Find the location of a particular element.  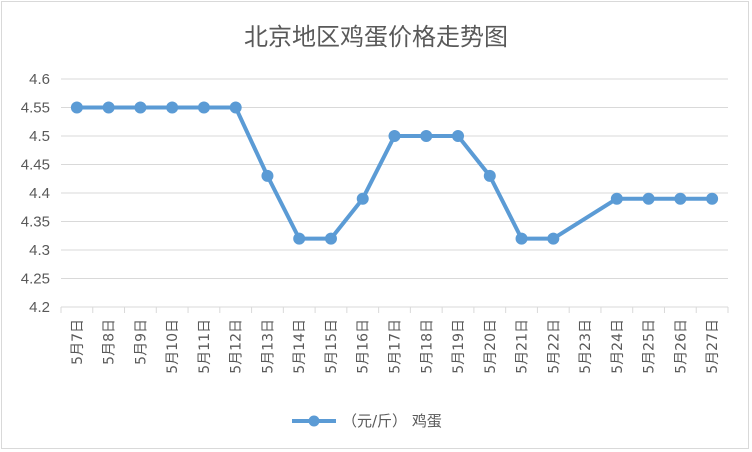

legend-swatch-marker is located at coordinates (314, 421).